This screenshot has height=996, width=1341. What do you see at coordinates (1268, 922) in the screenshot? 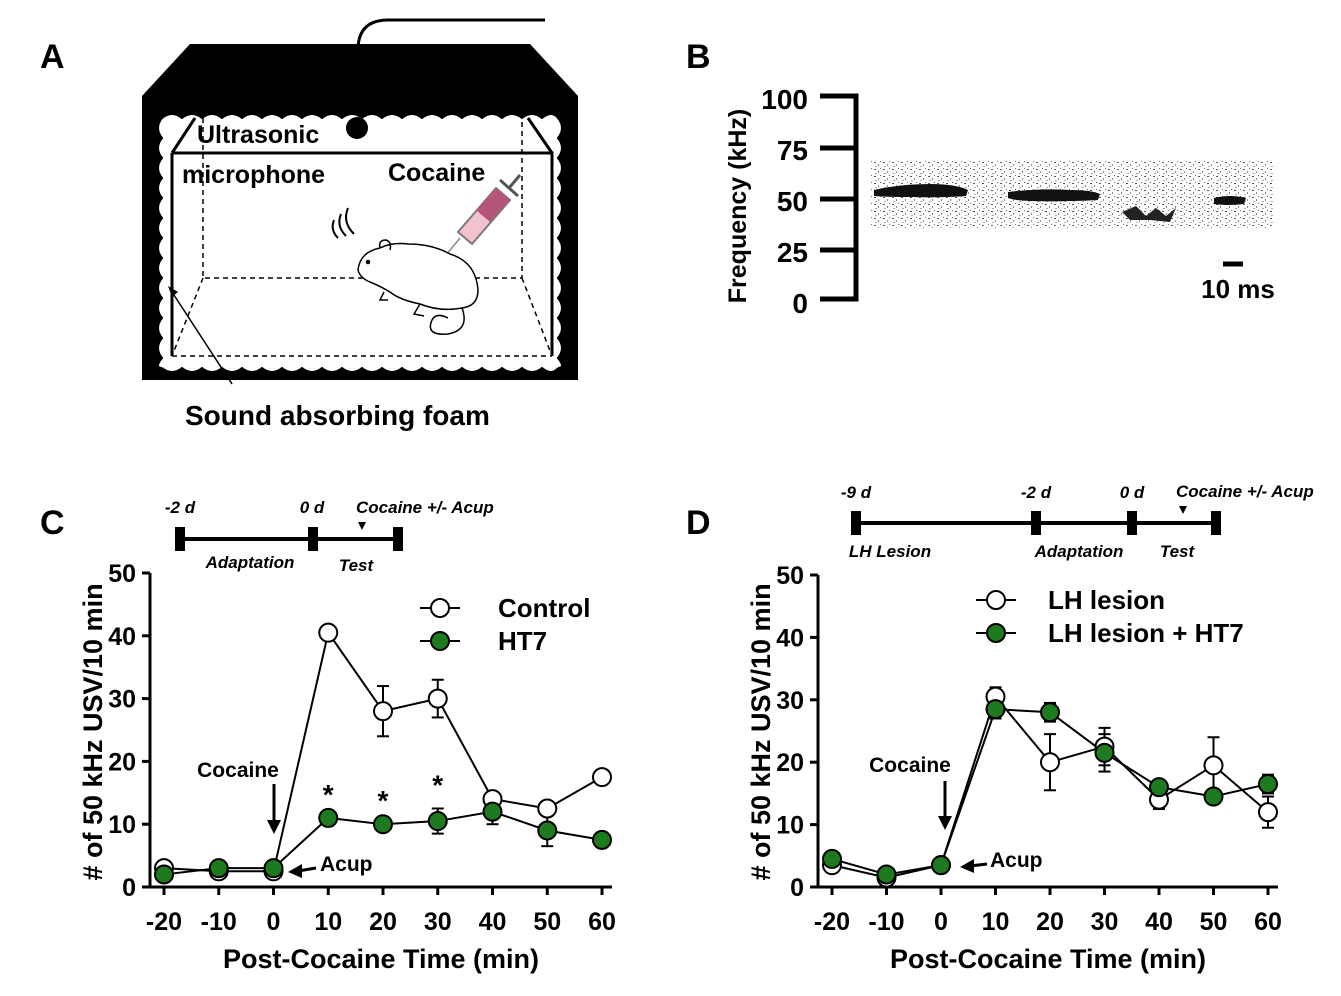
I see `chart-d-xtick-label: 60` at bounding box center [1268, 922].